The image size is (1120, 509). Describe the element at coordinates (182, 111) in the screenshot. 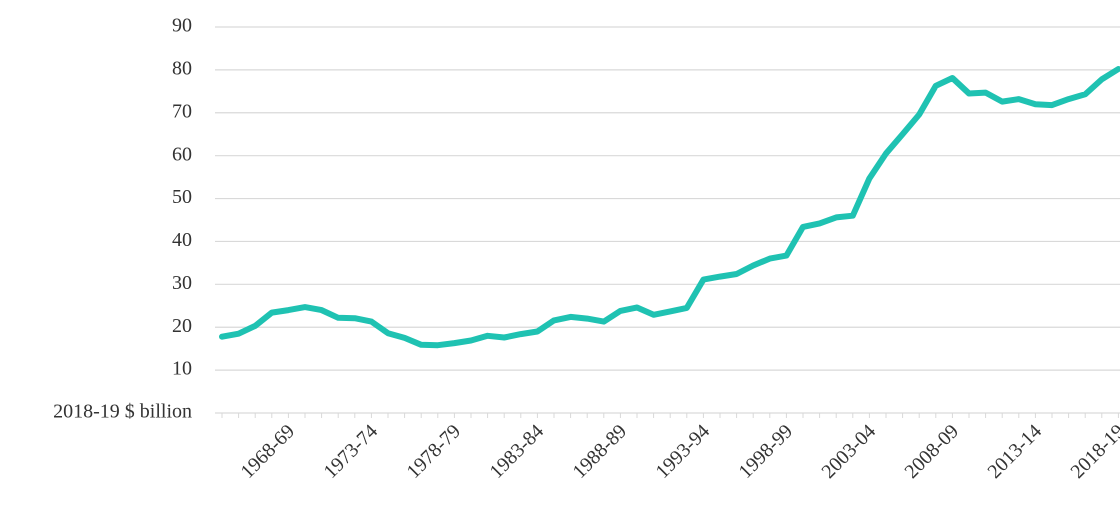

I see `y-tick-label: 70` at that location.